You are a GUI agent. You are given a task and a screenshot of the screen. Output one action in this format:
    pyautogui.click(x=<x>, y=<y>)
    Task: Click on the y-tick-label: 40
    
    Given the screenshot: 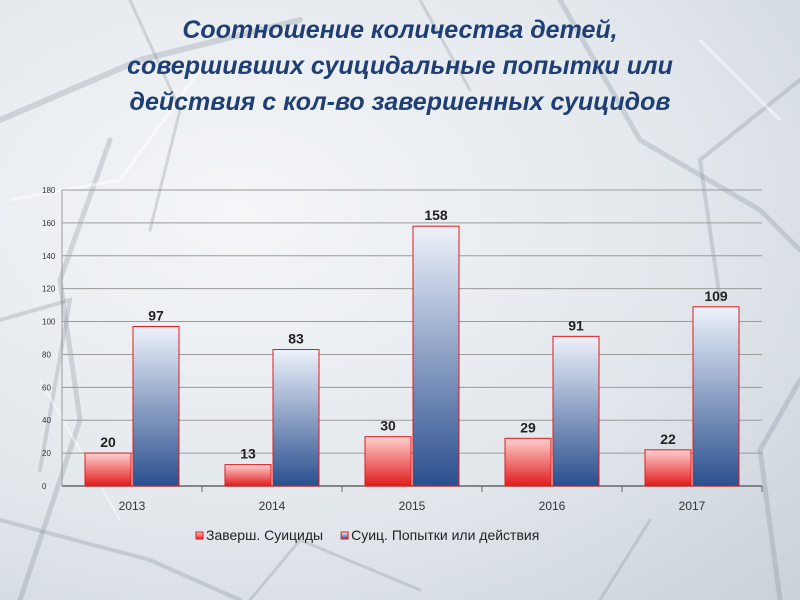 What is the action you would take?
    pyautogui.click(x=46, y=420)
    